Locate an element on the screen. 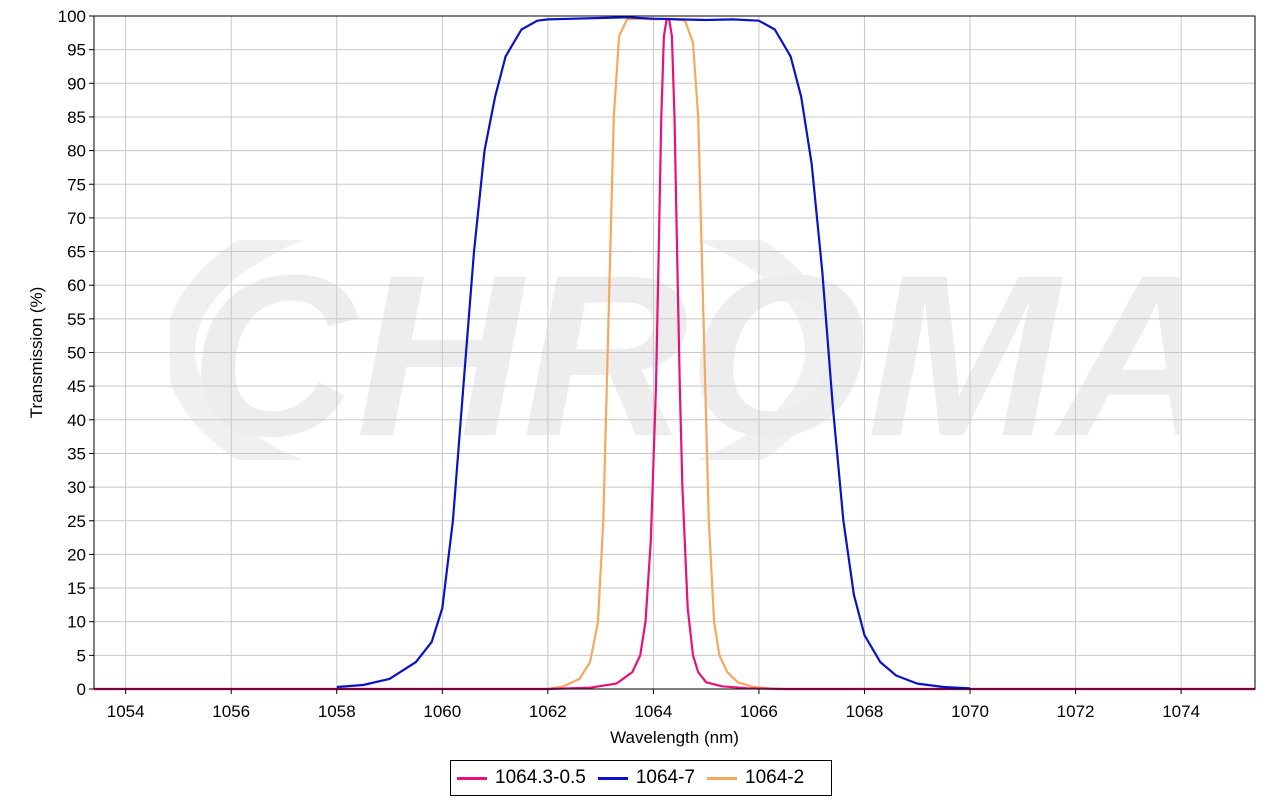 The image size is (1281, 801). y-tick-label: 50 is located at coordinates (76, 353).